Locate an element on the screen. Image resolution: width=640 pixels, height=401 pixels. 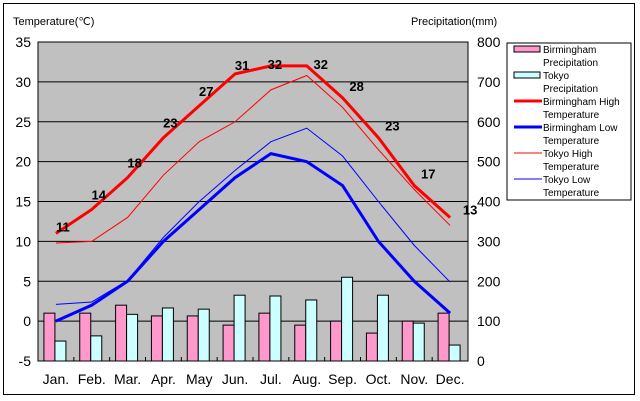
x-tick-label: Mar. is located at coordinates (127, 379).